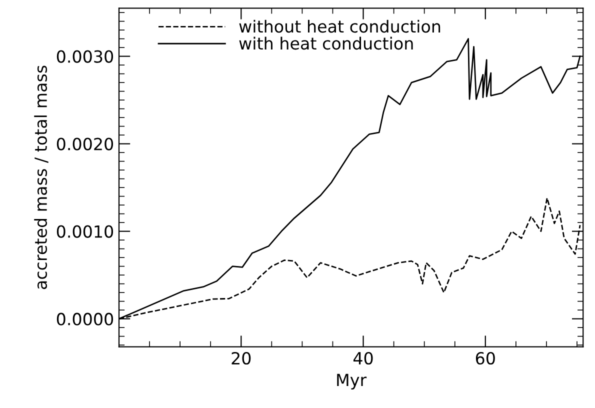 Image resolution: width=595 pixels, height=408 pixels. Describe the element at coordinates (485, 358) in the screenshot. I see `x-tick-label: 60` at that location.